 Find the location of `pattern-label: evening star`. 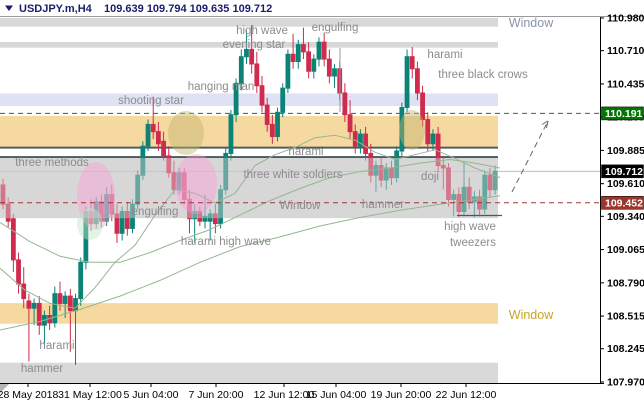

pattern-label: evening star is located at coordinates (254, 45).